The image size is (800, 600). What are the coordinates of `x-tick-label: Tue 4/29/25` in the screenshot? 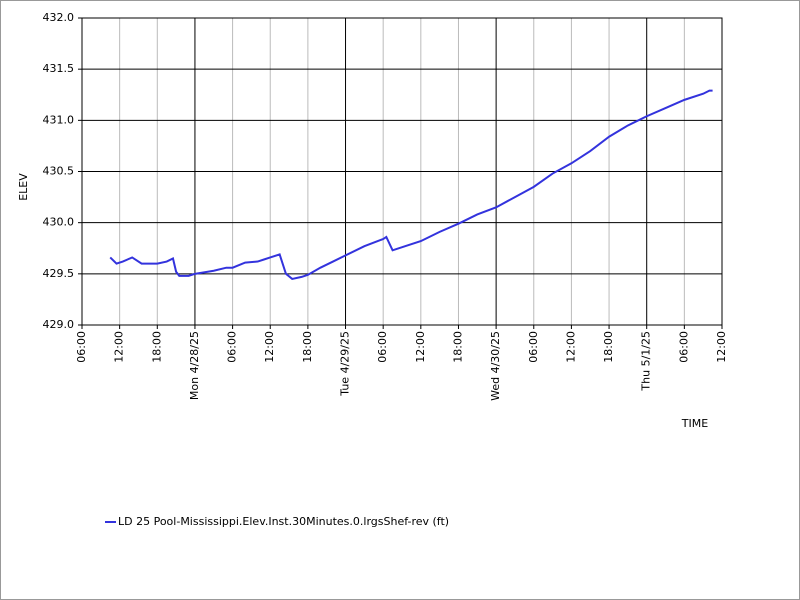 It's located at (345, 364).